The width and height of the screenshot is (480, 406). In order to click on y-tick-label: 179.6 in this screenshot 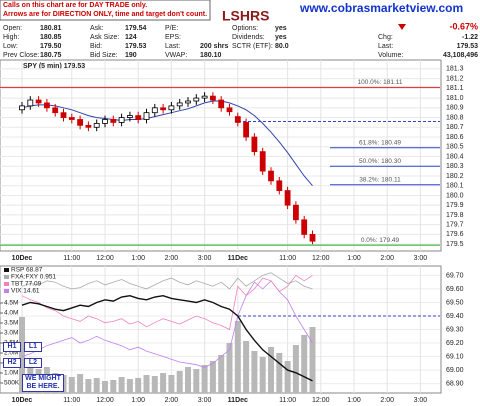, I will do `click(455, 234)`.